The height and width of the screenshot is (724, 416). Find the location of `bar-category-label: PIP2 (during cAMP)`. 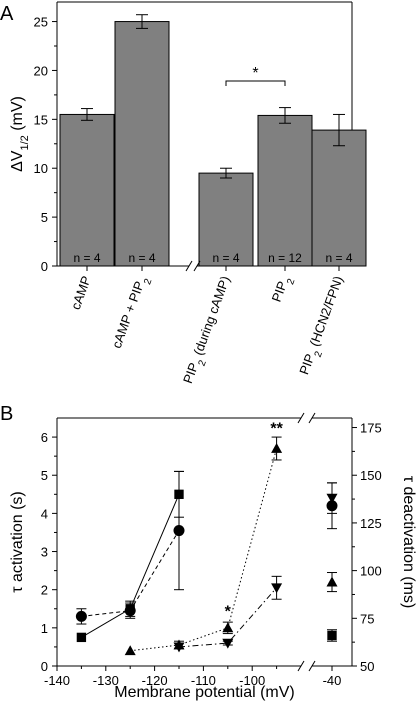

bar-category-label: PIP2 (during cAMP) is located at coordinates (209, 330).